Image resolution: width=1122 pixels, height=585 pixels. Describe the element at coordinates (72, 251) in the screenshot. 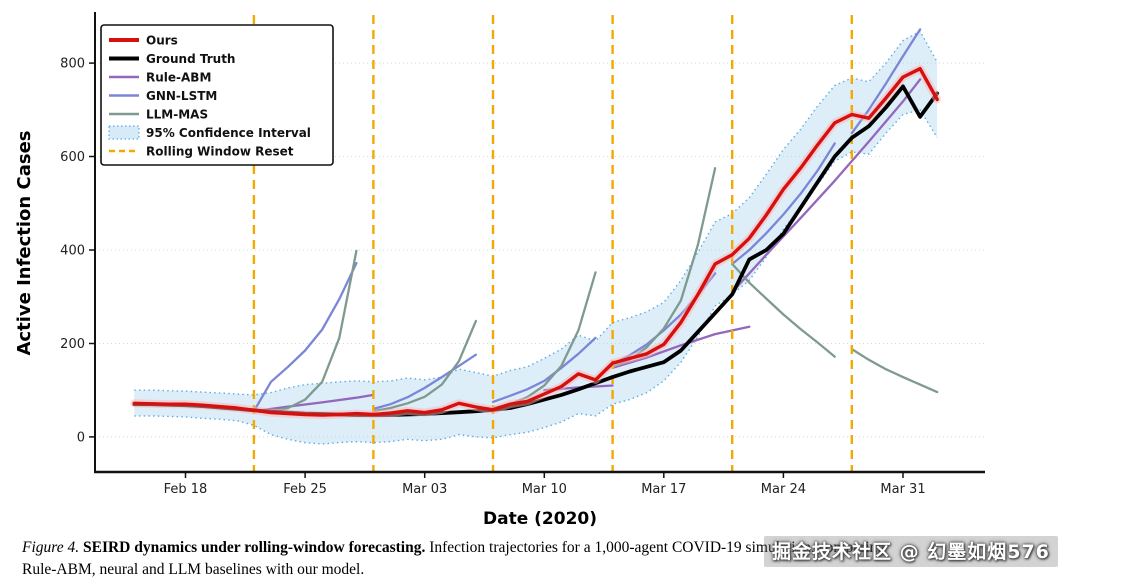

I see `y-tick-label: 400` at that location.